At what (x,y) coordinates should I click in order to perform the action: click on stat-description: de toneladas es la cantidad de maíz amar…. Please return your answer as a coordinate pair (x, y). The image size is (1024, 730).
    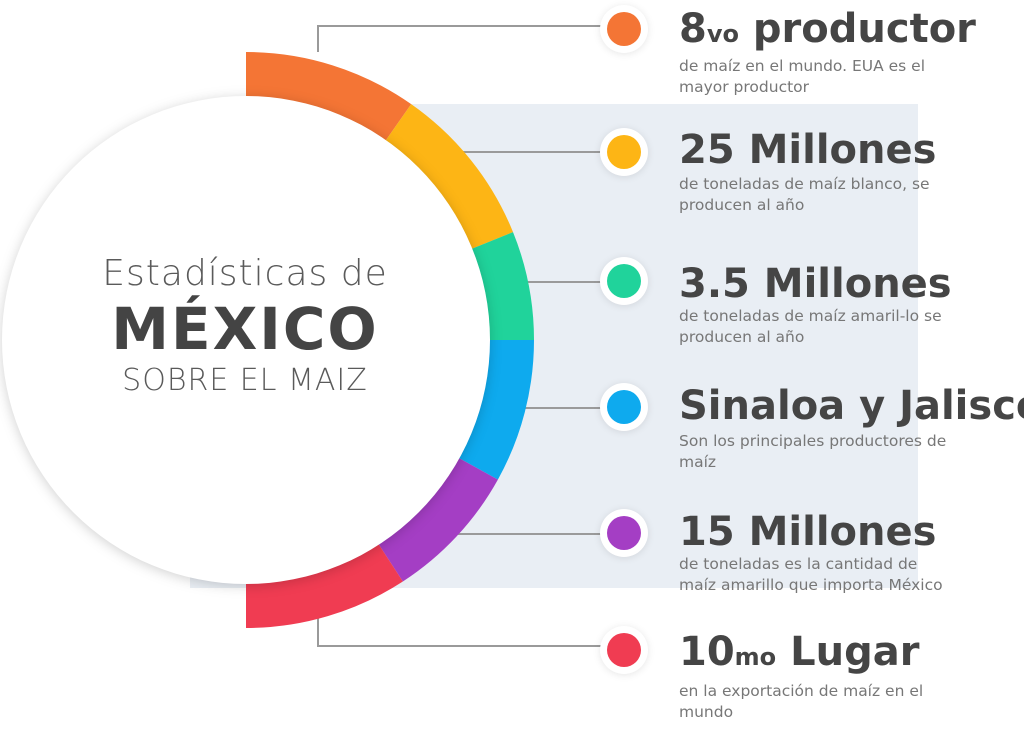
    Looking at the image, I should click on (811, 574).